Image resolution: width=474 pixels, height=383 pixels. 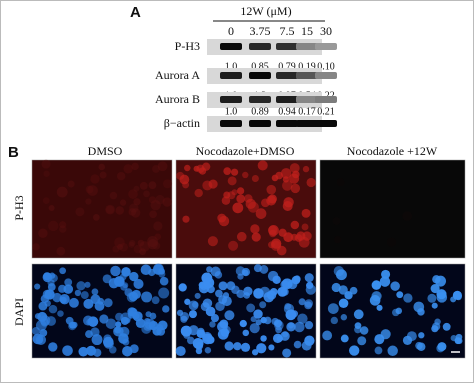 I want to click on panel-label: A, so click(x=135, y=12).